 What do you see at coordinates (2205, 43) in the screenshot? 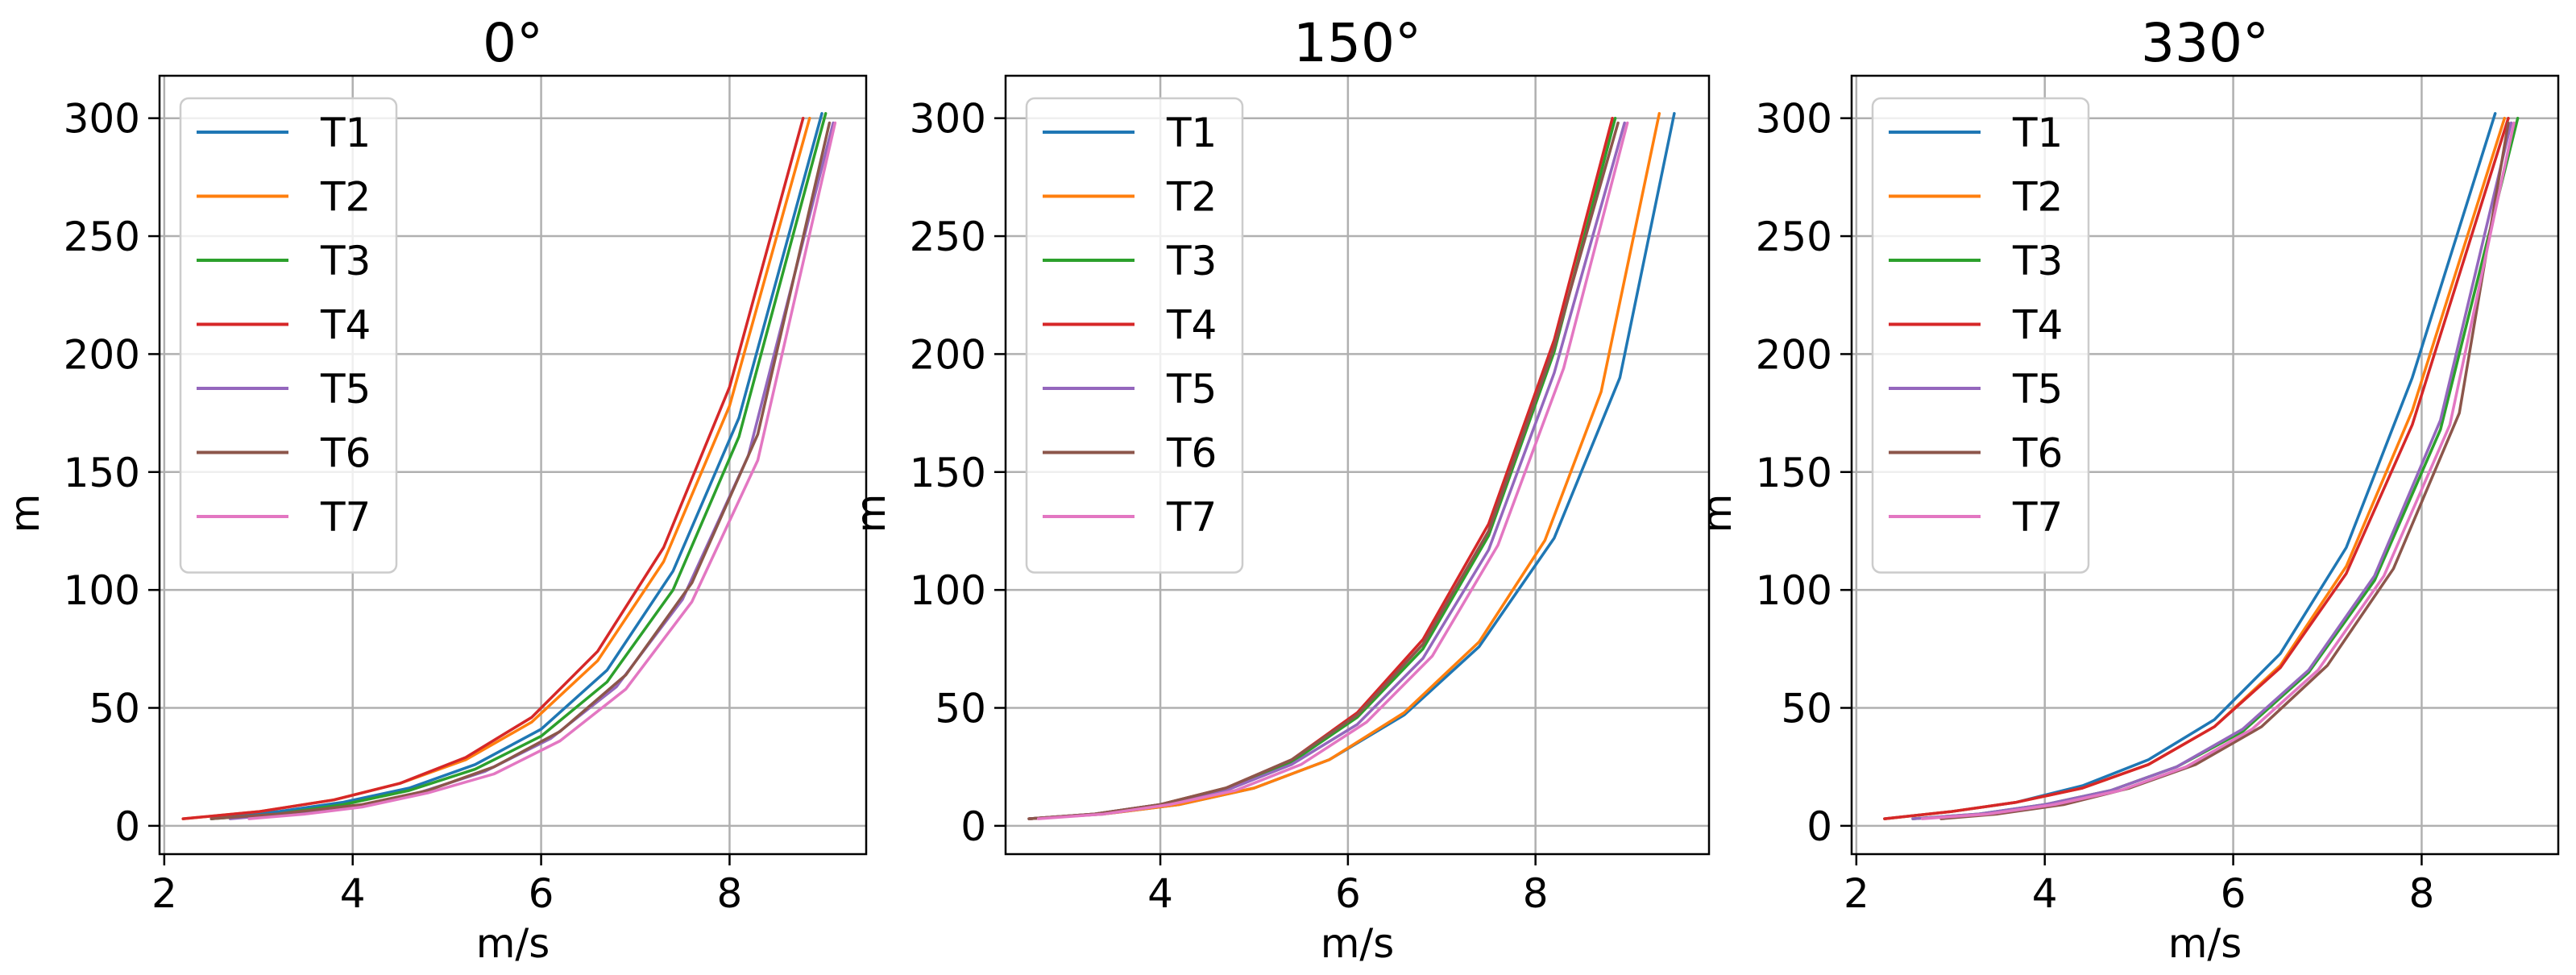
I see `chart-title: 330°` at bounding box center [2205, 43].